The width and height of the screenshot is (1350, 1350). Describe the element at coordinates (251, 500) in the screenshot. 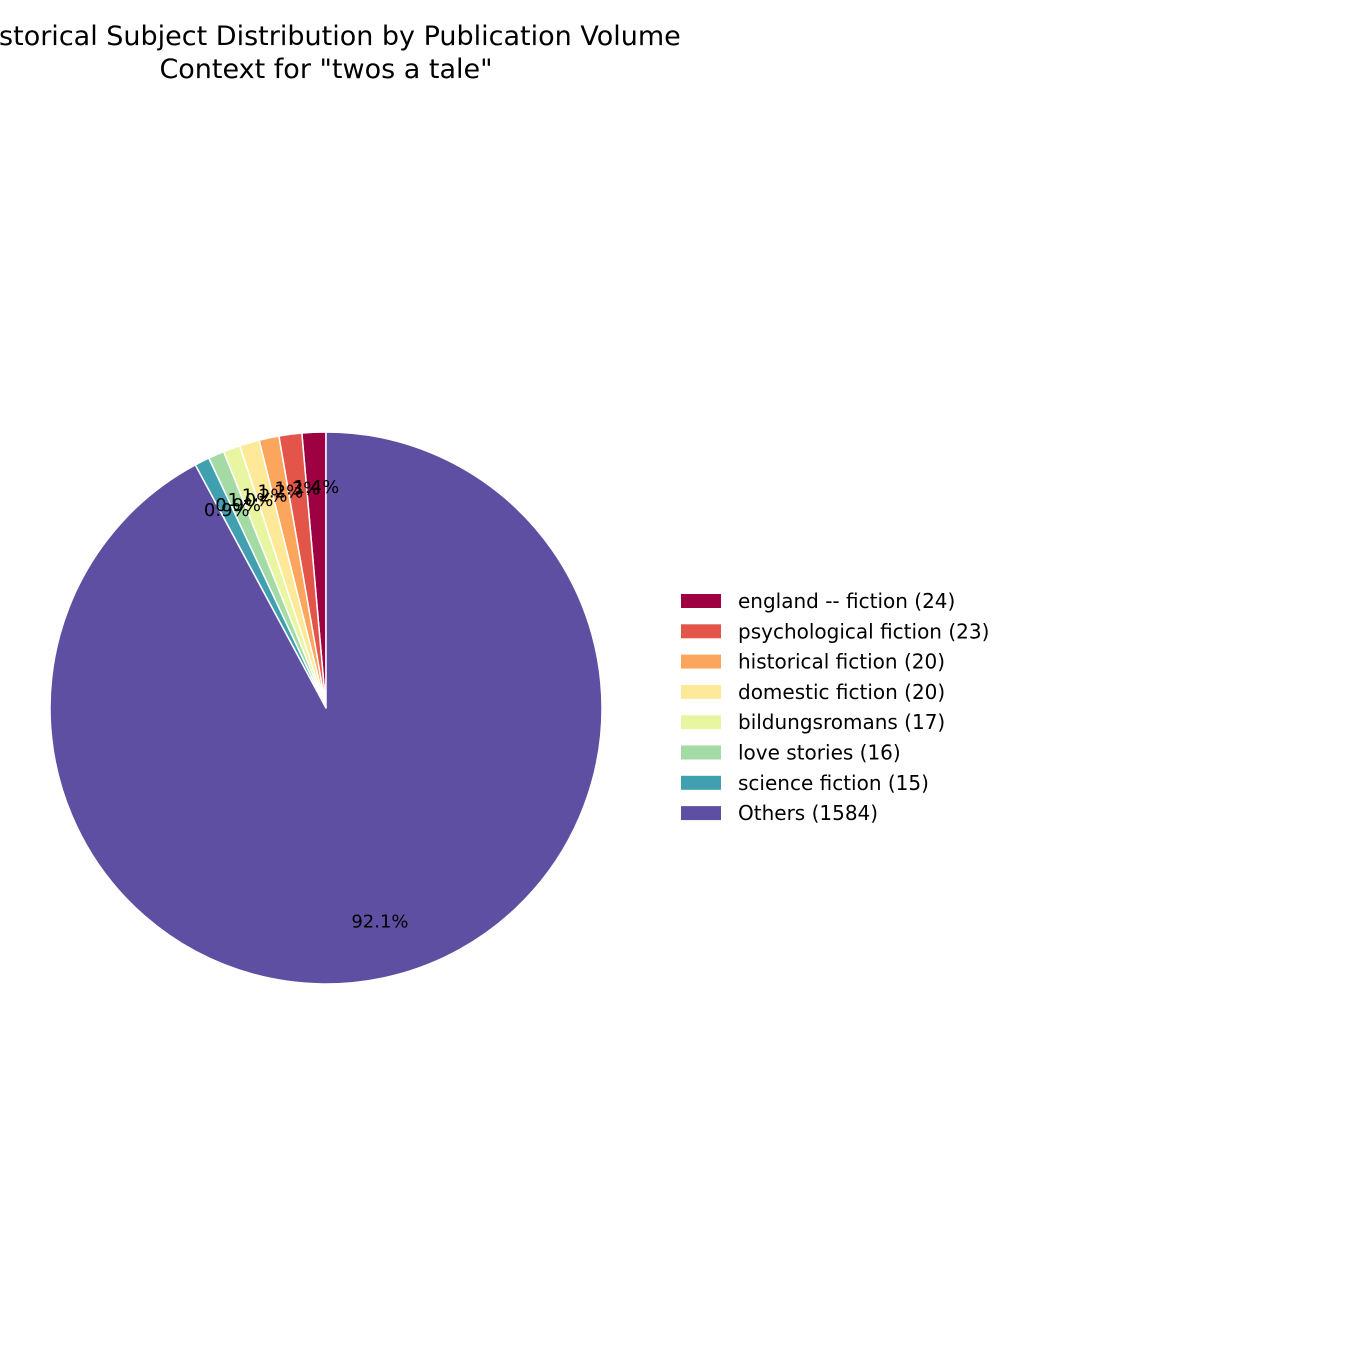

I see `pct-label-bildungsromans: 1.0%` at that location.